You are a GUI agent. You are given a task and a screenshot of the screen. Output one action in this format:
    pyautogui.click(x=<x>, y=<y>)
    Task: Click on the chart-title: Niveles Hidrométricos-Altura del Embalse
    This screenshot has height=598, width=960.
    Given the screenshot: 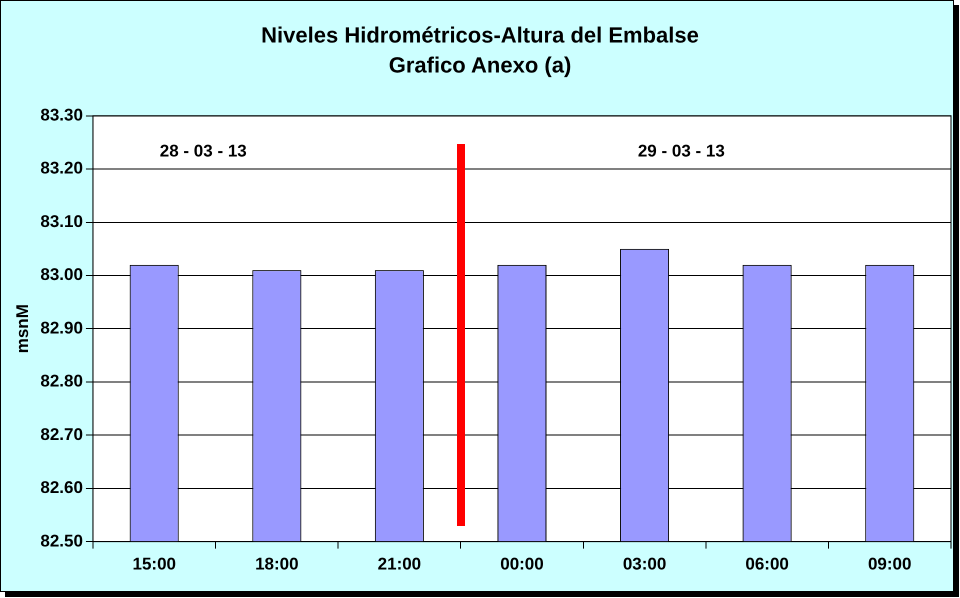 What is the action you would take?
    pyautogui.click(x=480, y=35)
    